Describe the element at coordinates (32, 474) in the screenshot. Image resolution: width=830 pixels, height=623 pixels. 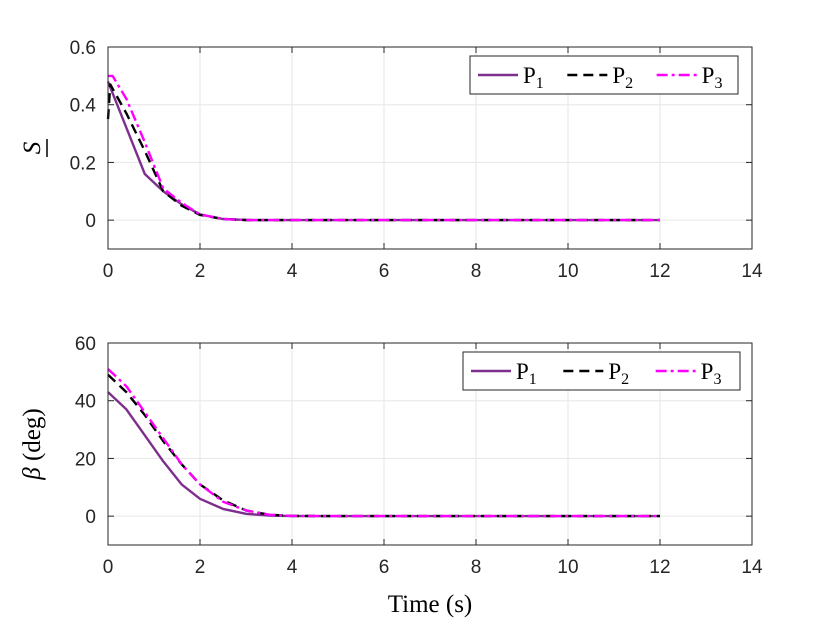
I see `y-axis-label-symbol: β` at that location.